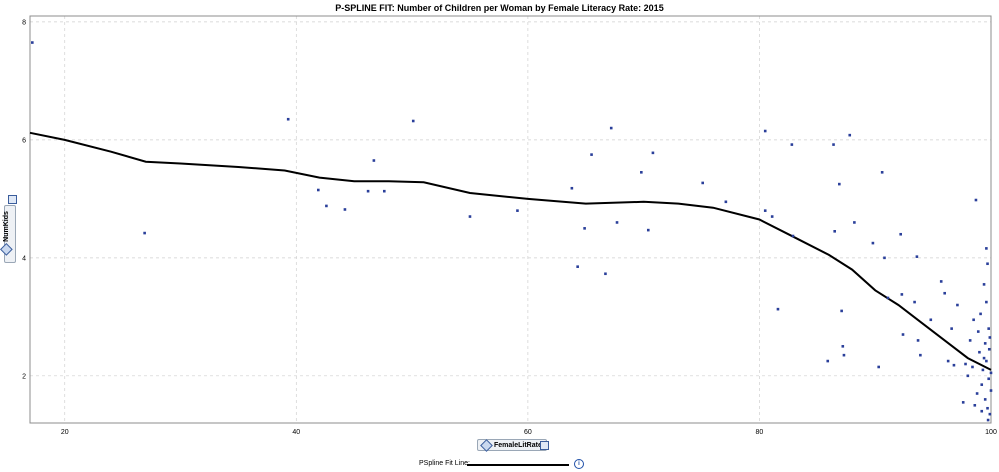  I want to click on legend-line-swatch, so click(518, 465).